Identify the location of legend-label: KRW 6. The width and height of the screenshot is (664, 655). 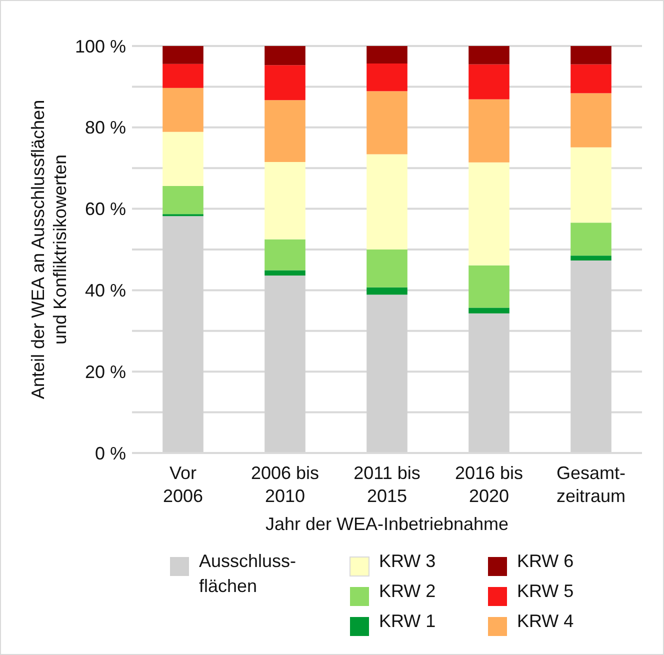
(545, 561).